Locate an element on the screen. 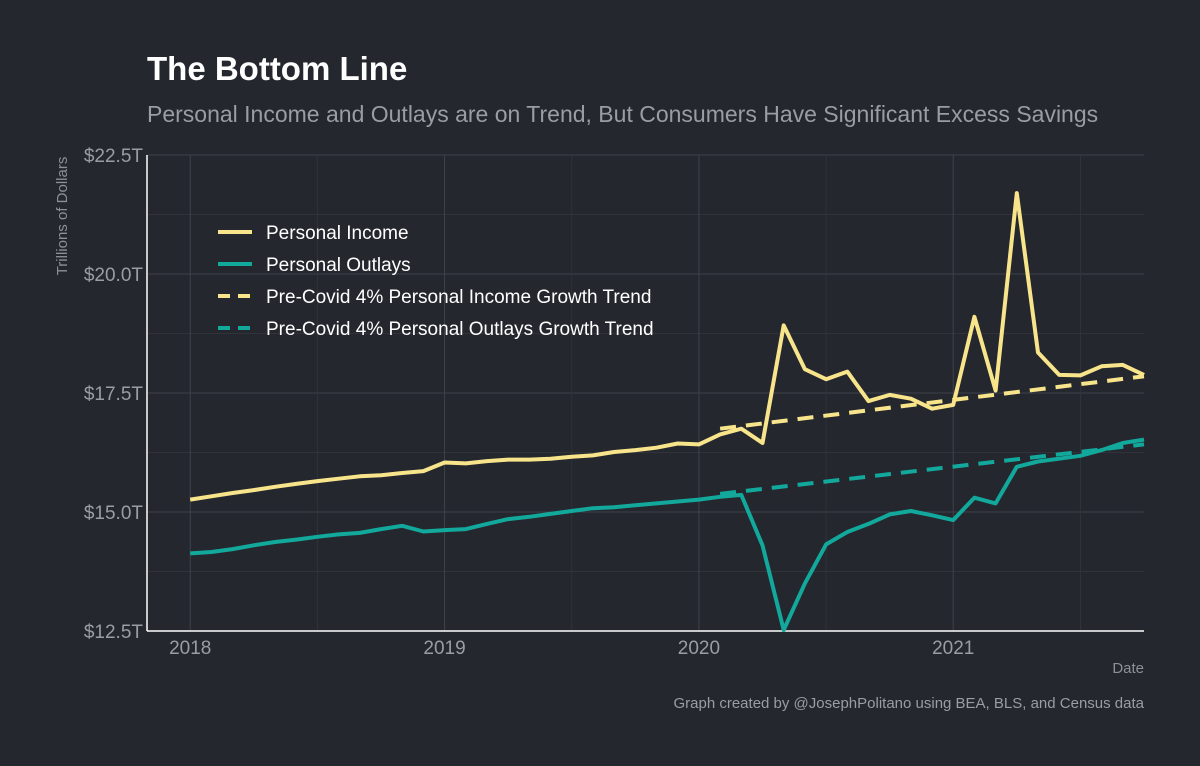  y-tick-label: $22.5T is located at coordinates (114, 156).